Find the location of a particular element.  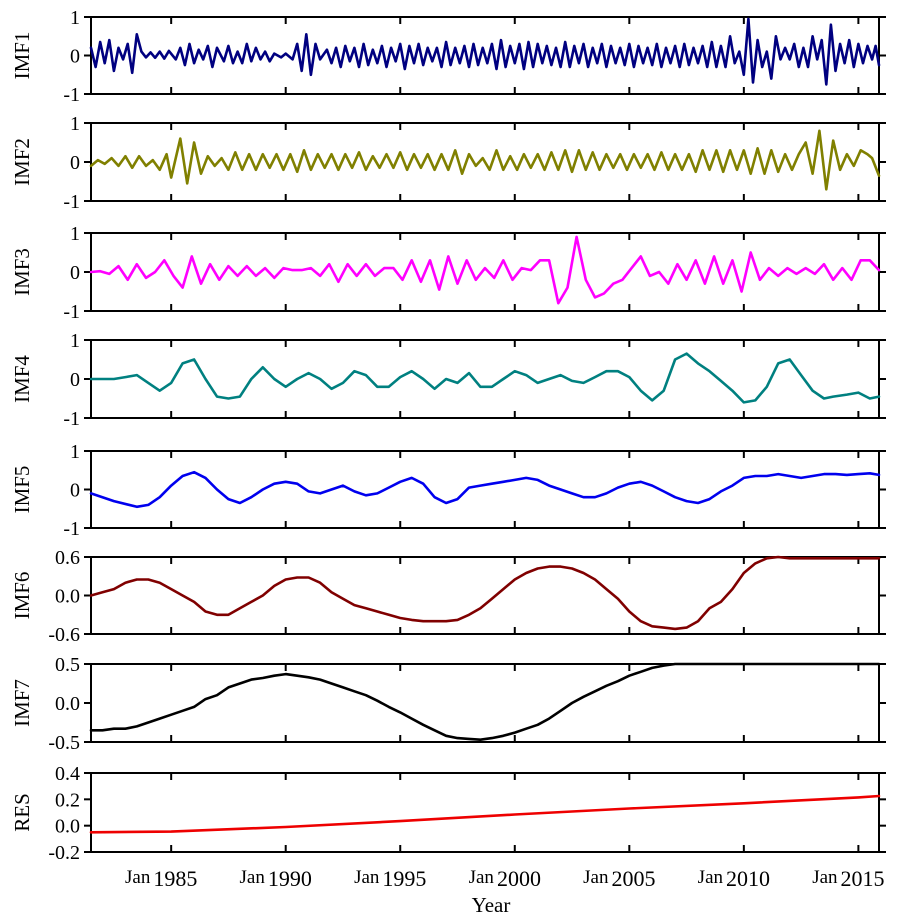

panel-8: 0.4 0.2 0.0 -0.2 RES is located at coordinates (448, 813).